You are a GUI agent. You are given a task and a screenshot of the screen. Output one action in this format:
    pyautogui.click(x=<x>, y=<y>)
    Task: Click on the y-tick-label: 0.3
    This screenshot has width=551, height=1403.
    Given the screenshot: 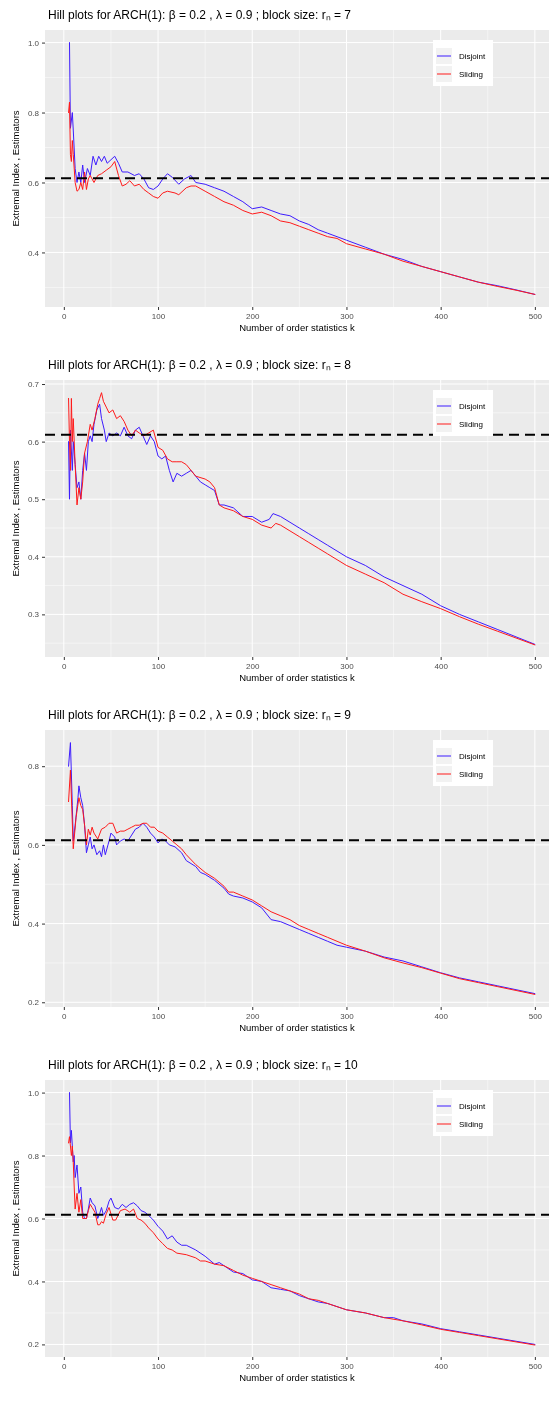 What is the action you would take?
    pyautogui.click(x=33, y=615)
    